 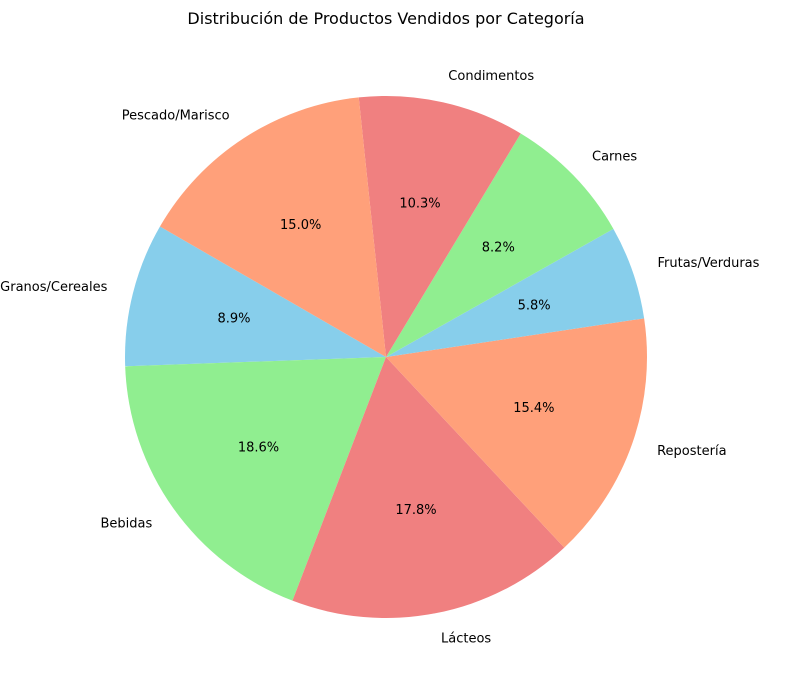 I want to click on slice-label: Carnes, so click(x=614, y=157).